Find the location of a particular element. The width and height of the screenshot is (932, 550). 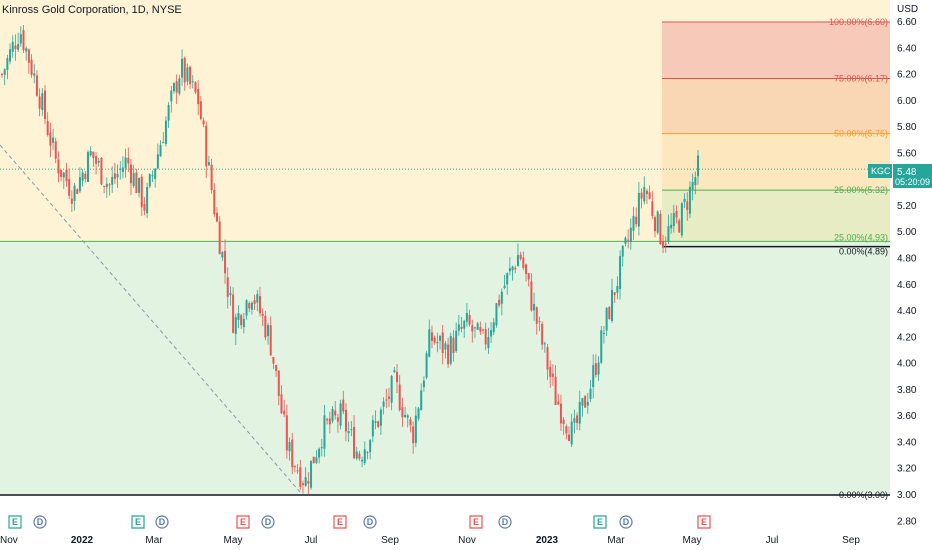

y-tick-label: 5.00 is located at coordinates (907, 232).